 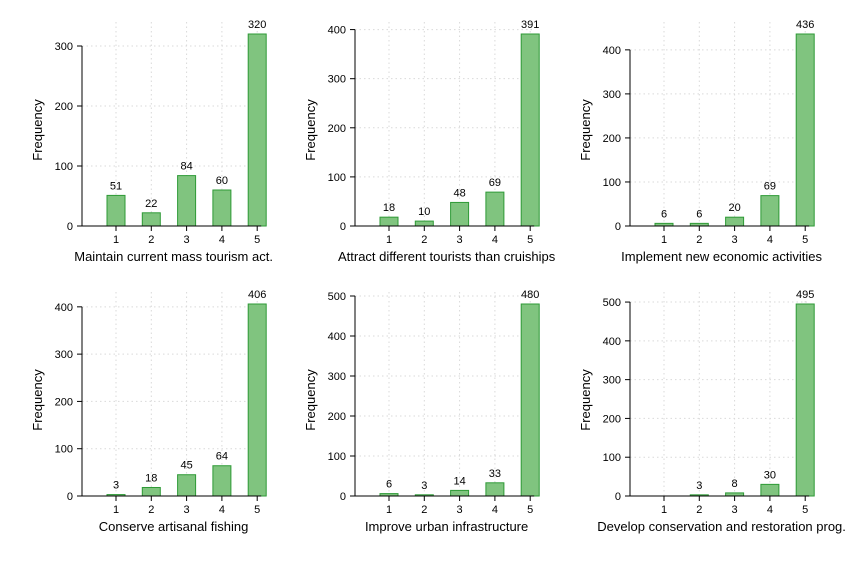 What do you see at coordinates (446, 526) in the screenshot?
I see `x-axis-title: Improve urban infrastructure` at bounding box center [446, 526].